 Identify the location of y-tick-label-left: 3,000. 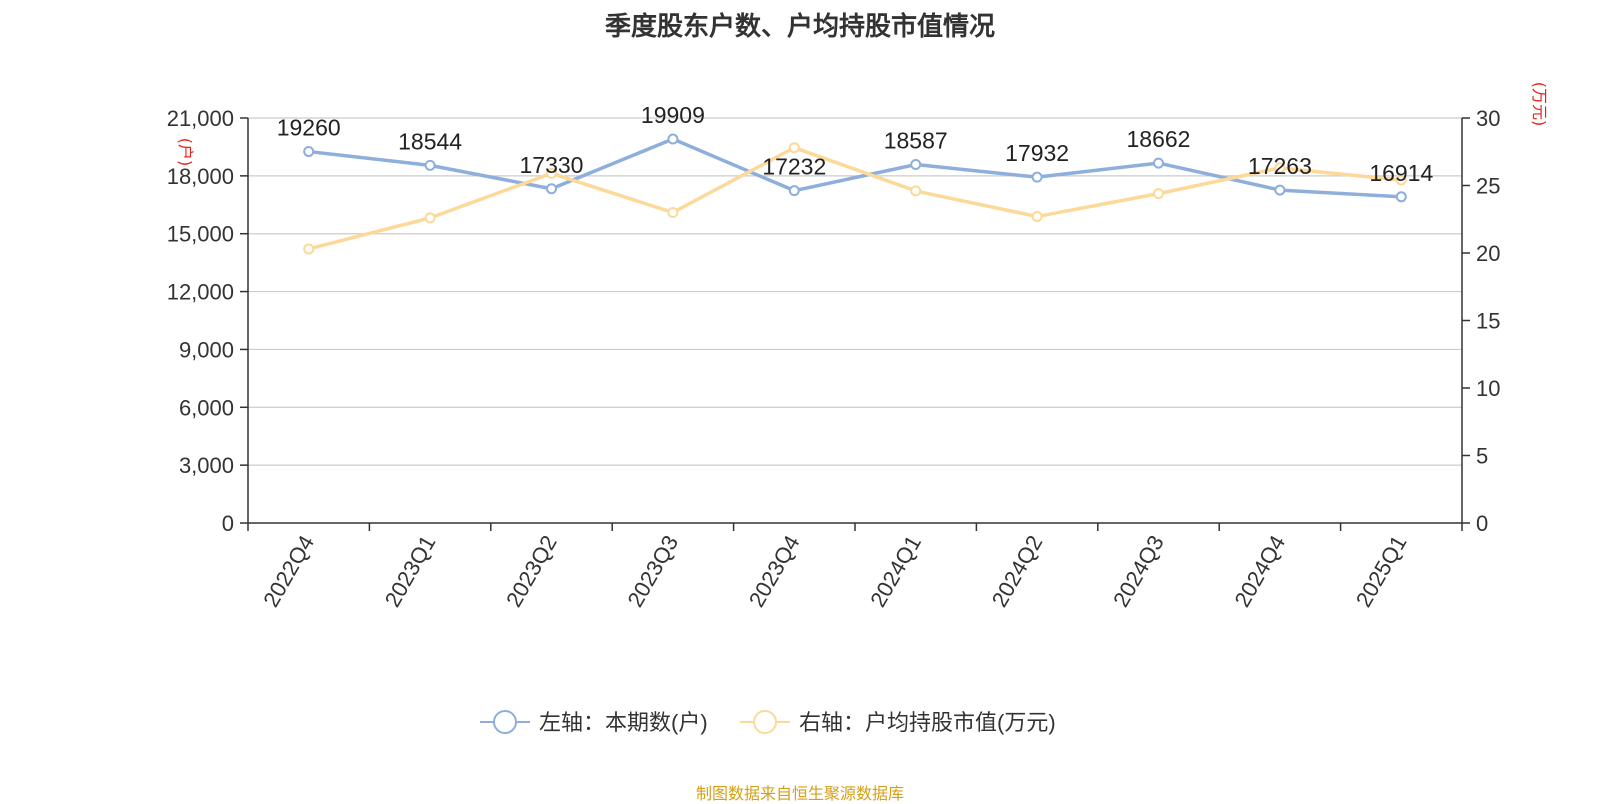
(206, 465).